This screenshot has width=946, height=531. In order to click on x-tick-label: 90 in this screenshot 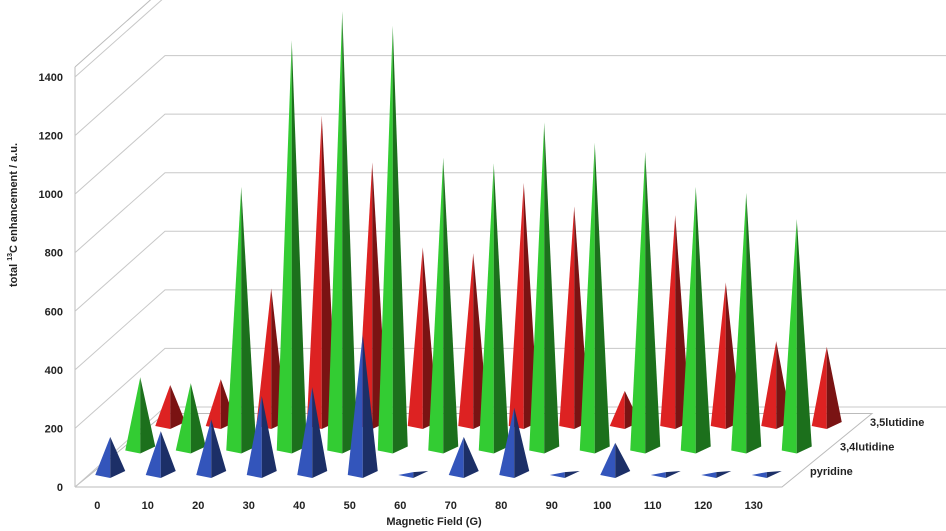, I will do `click(552, 506)`.